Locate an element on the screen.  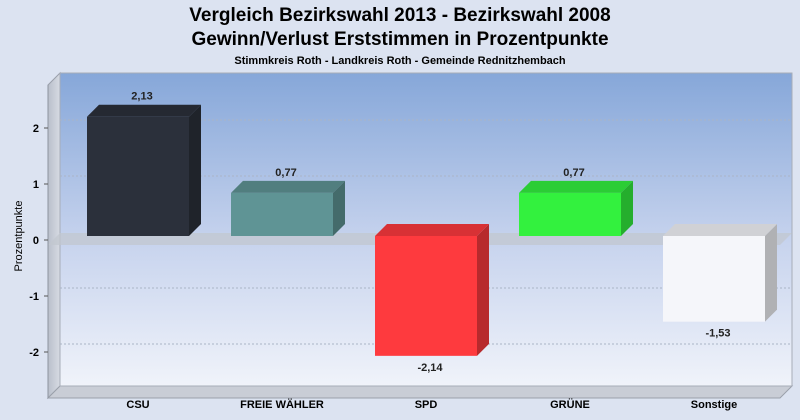
y-tick-label: 0 is located at coordinates (36, 241).